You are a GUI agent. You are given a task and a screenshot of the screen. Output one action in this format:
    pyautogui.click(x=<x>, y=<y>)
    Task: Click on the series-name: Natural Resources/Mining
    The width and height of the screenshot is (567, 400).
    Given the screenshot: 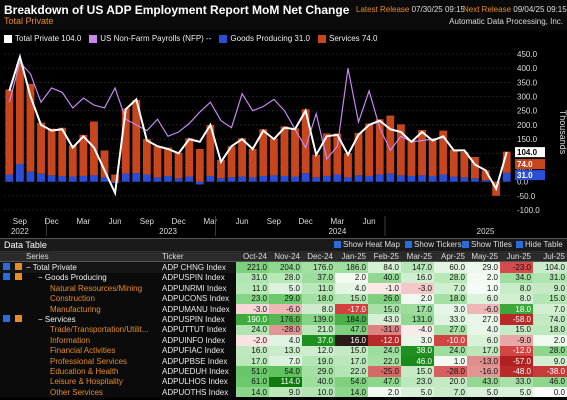 What is the action you would take?
    pyautogui.click(x=92, y=288)
    